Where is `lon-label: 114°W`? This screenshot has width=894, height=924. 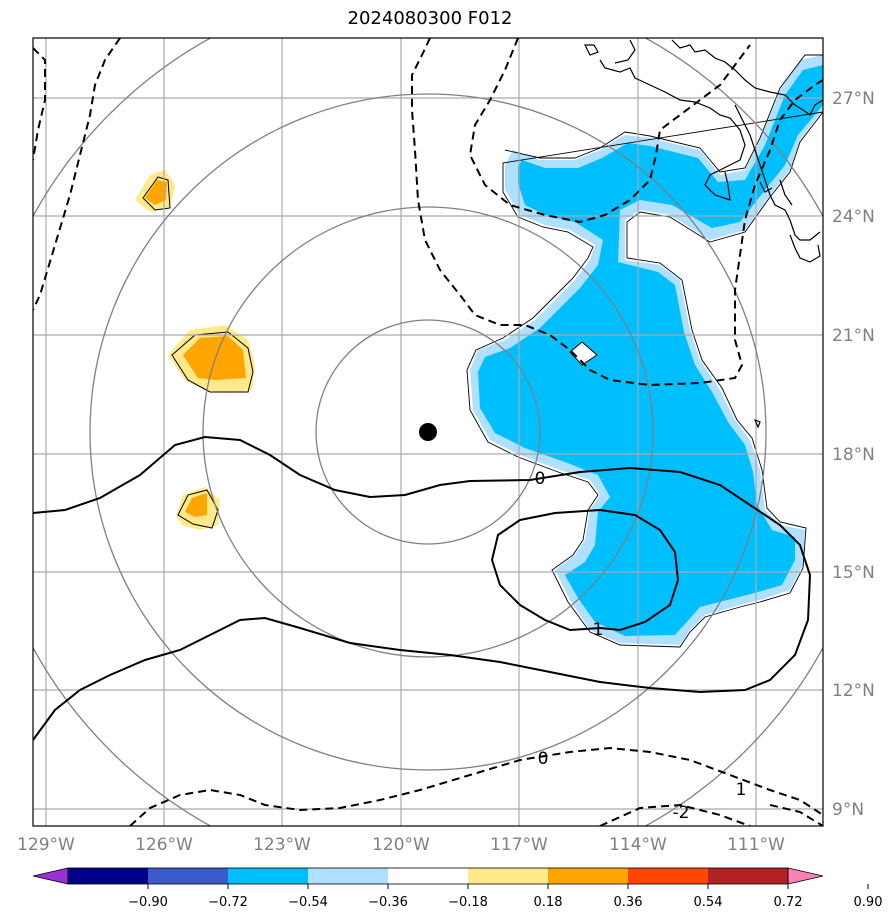 lon-label: 114°W is located at coordinates (638, 845).